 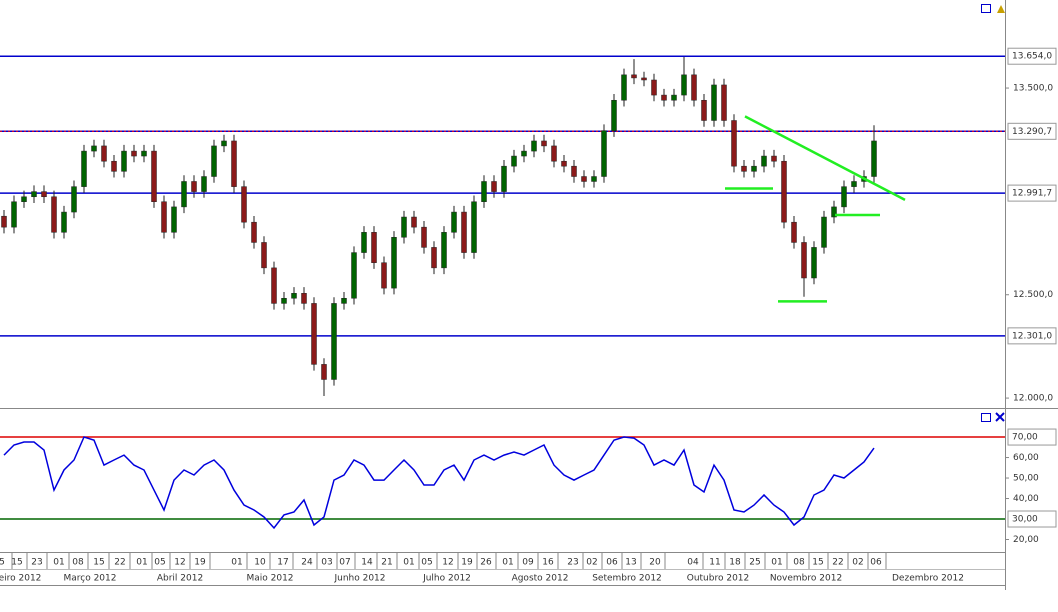 What do you see at coordinates (2, 563) in the screenshot?
I see `x-tick-label: 5` at bounding box center [2, 563].